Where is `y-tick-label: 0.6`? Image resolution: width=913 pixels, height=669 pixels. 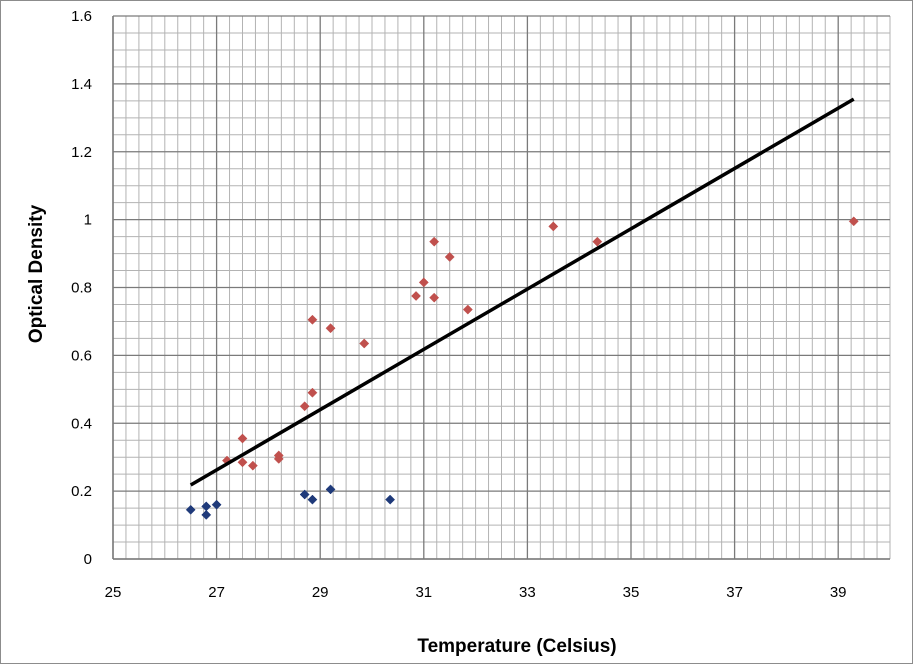
y-tick-label: 0.6 is located at coordinates (81, 355).